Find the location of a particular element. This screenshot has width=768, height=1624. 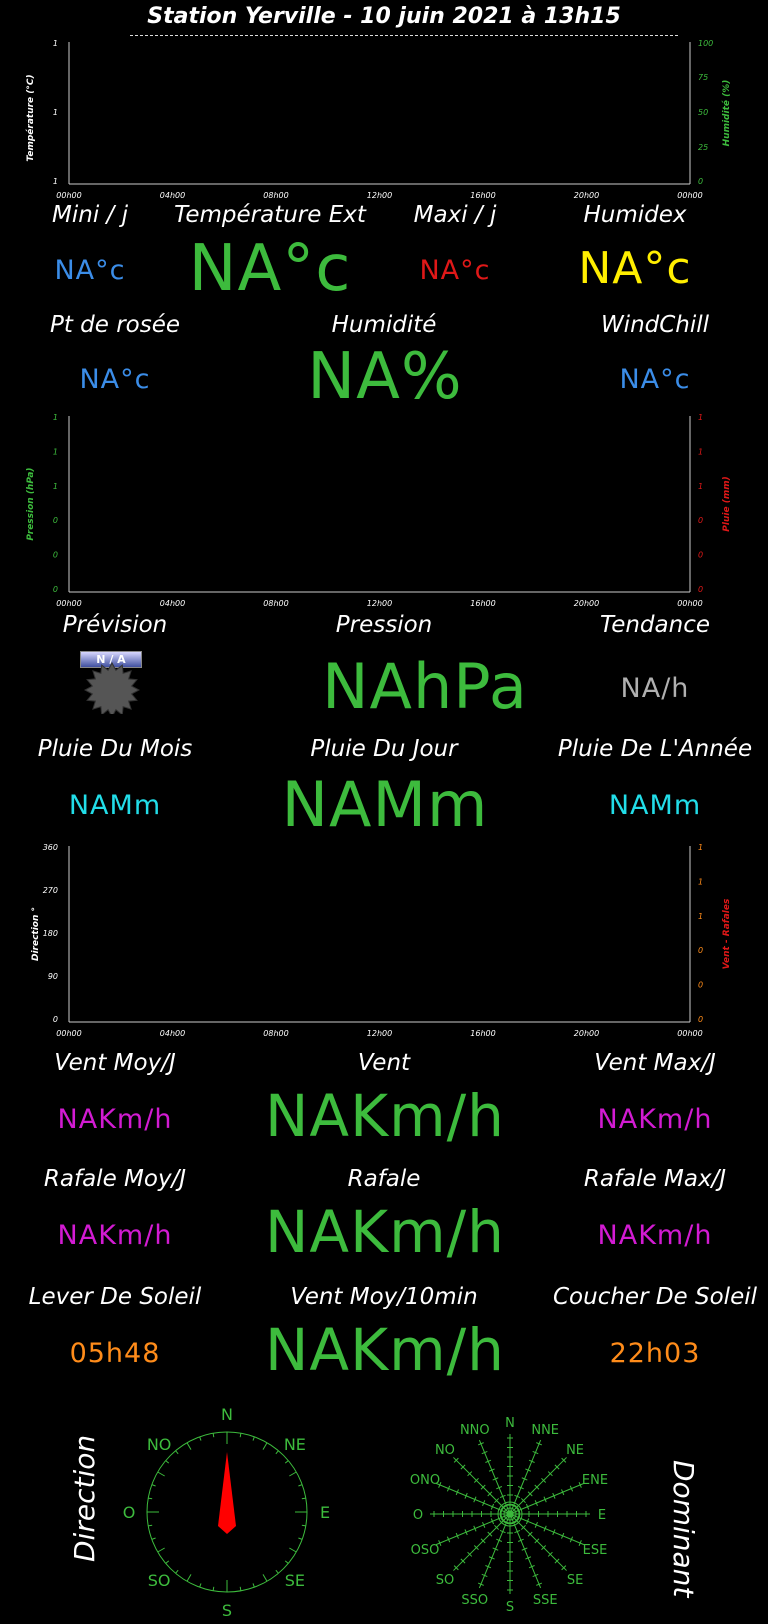

x-tick: 00h00 is located at coordinates (689, 1033).